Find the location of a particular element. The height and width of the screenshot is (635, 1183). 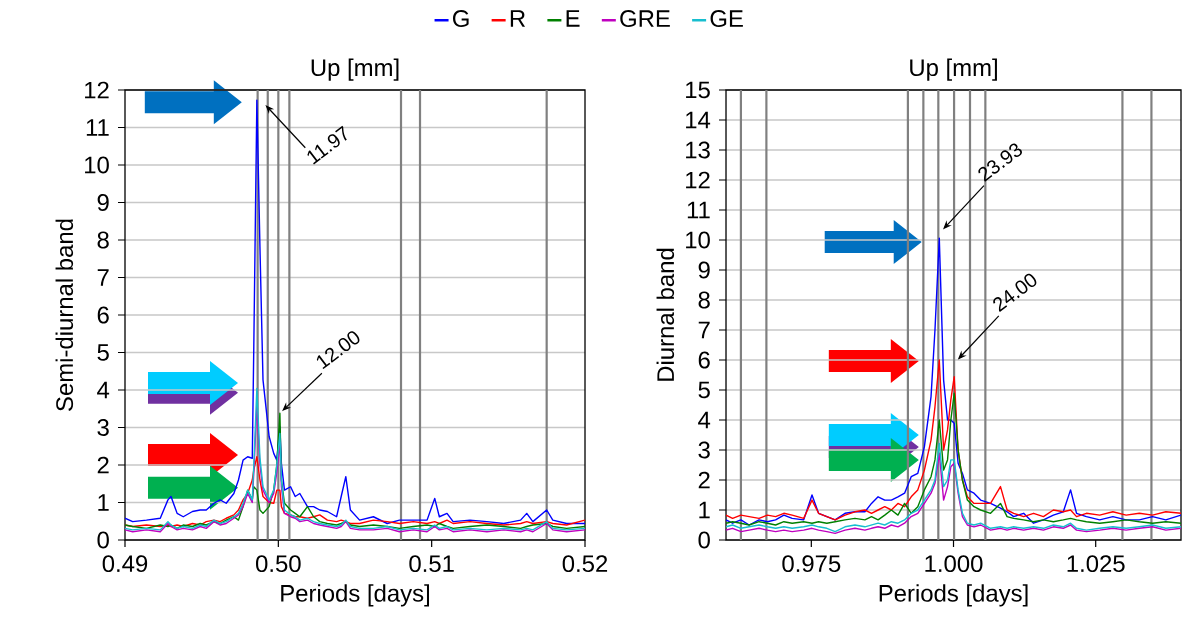

legend-label: G is located at coordinates (461, 19).